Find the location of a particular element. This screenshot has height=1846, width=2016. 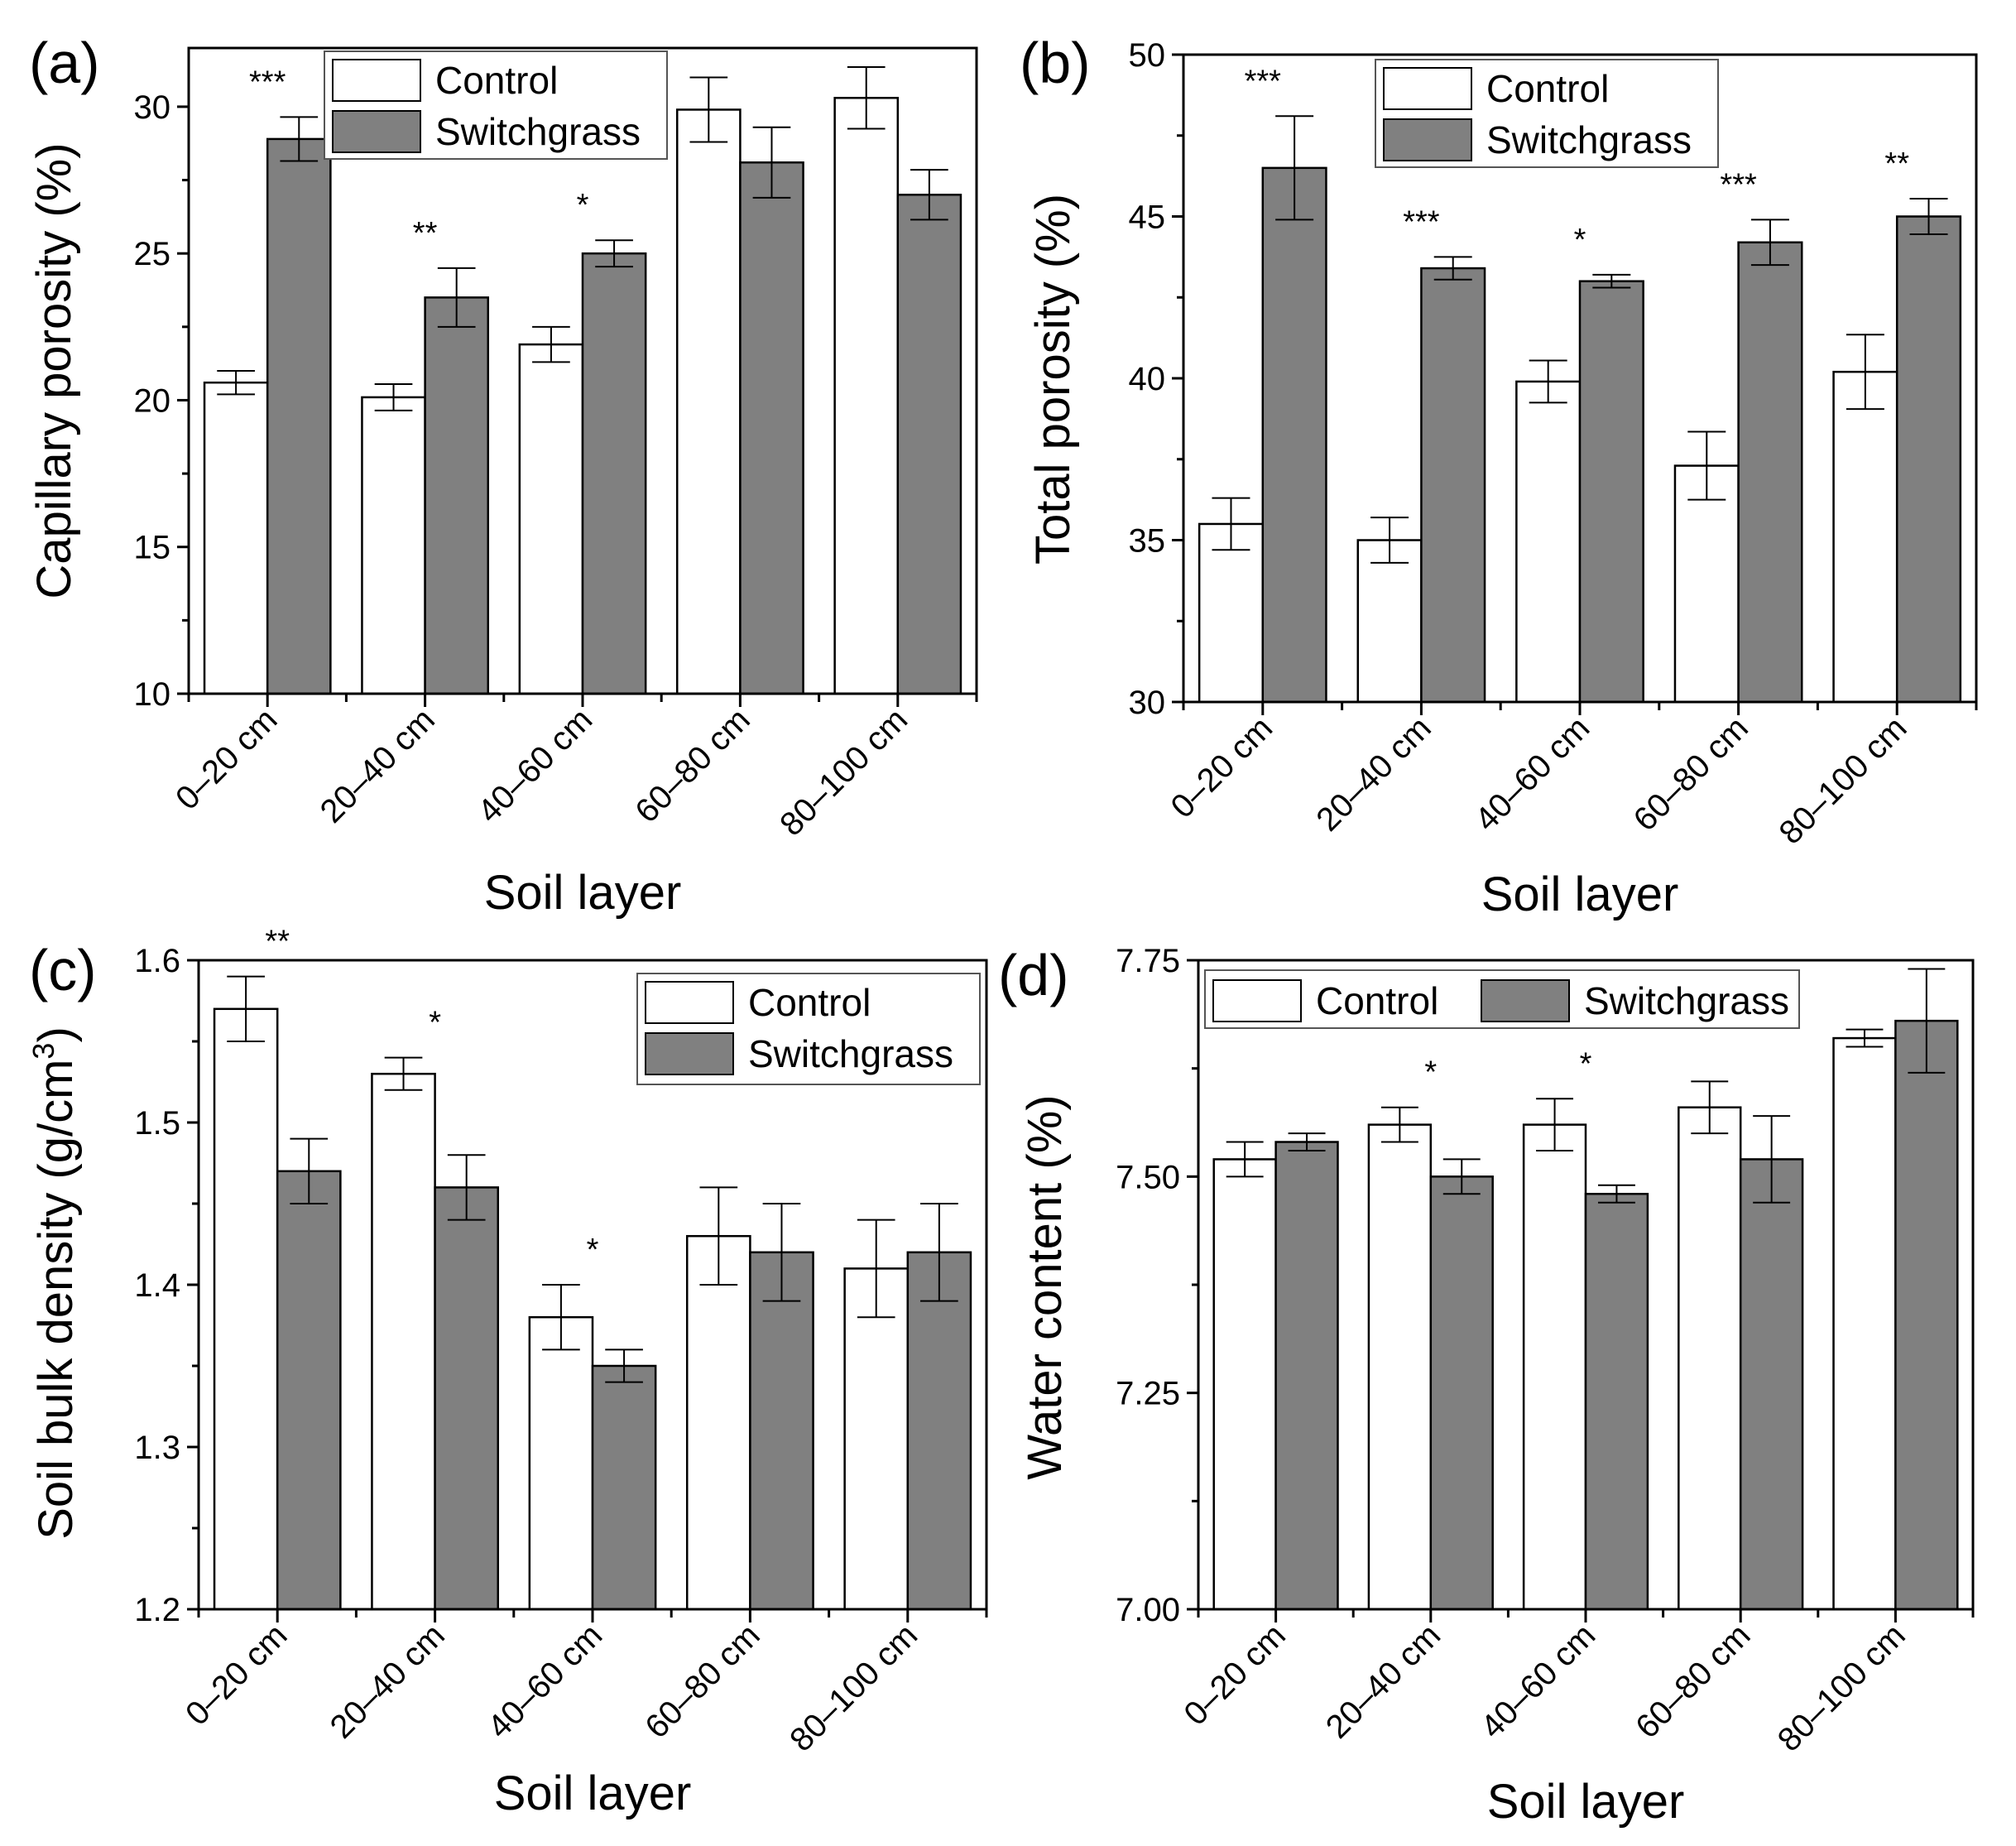

y-tick-label: 15 is located at coordinates (152, 548).